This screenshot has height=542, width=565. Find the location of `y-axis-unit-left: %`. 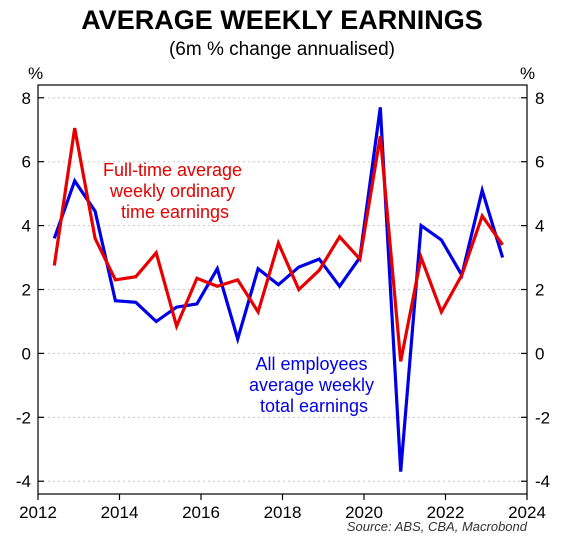

y-axis-unit-left: % is located at coordinates (35, 73).